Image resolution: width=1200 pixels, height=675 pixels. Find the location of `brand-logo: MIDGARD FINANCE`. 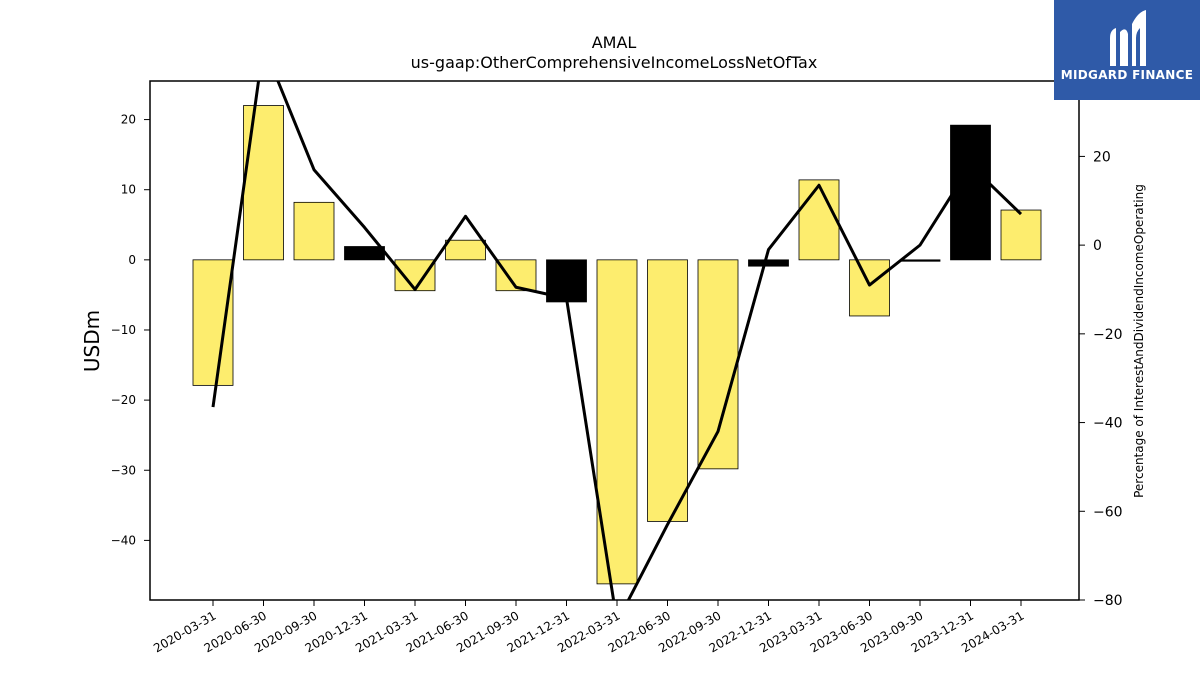

brand-logo: MIDGARD FINANCE is located at coordinates (1127, 50).